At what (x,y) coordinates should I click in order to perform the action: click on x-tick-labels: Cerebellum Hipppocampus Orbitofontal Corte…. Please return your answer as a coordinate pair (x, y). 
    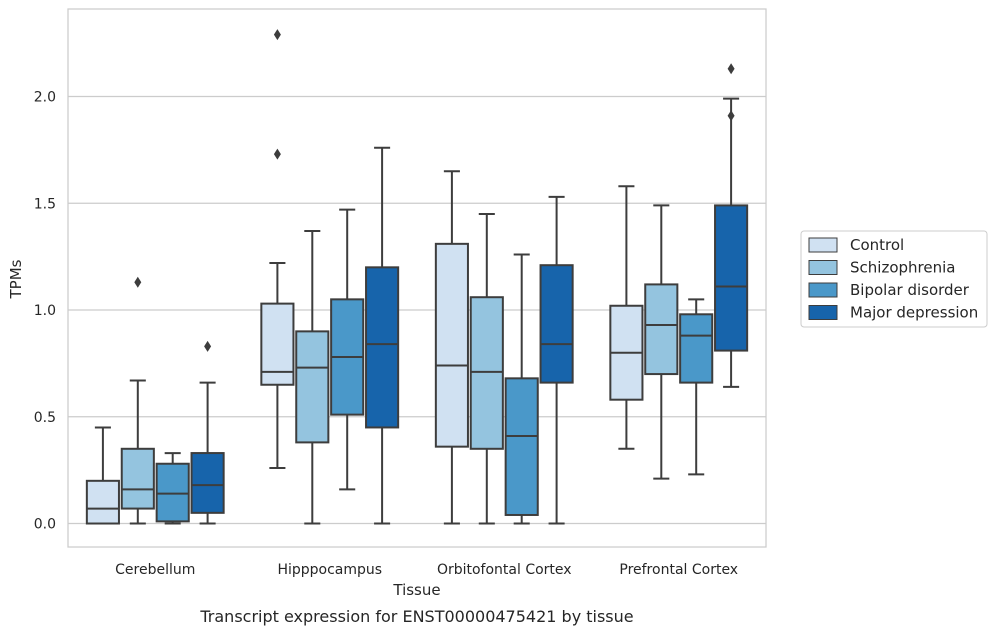
    Looking at the image, I should click on (426, 570).